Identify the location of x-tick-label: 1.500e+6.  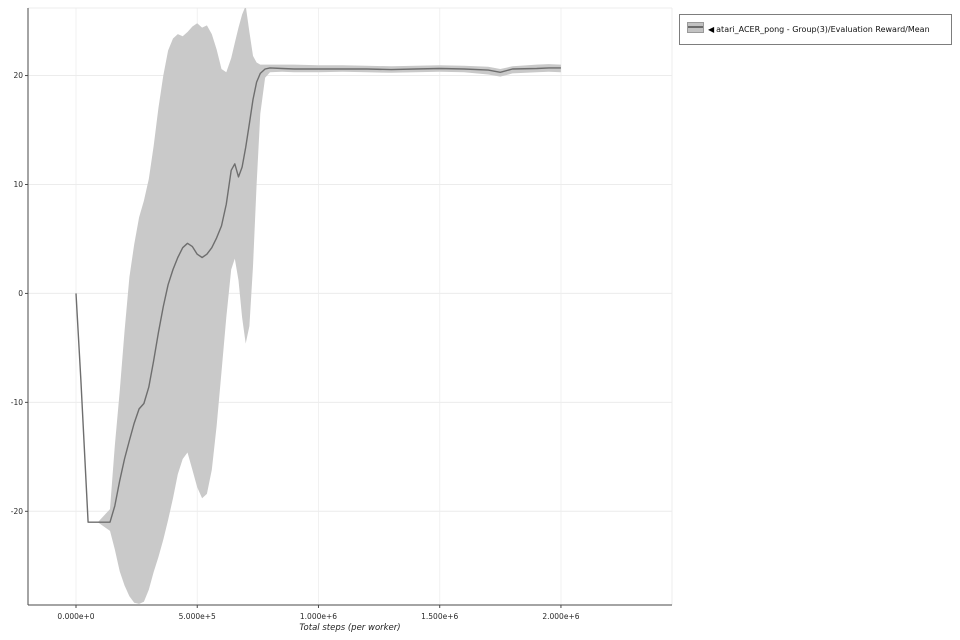
(439, 616).